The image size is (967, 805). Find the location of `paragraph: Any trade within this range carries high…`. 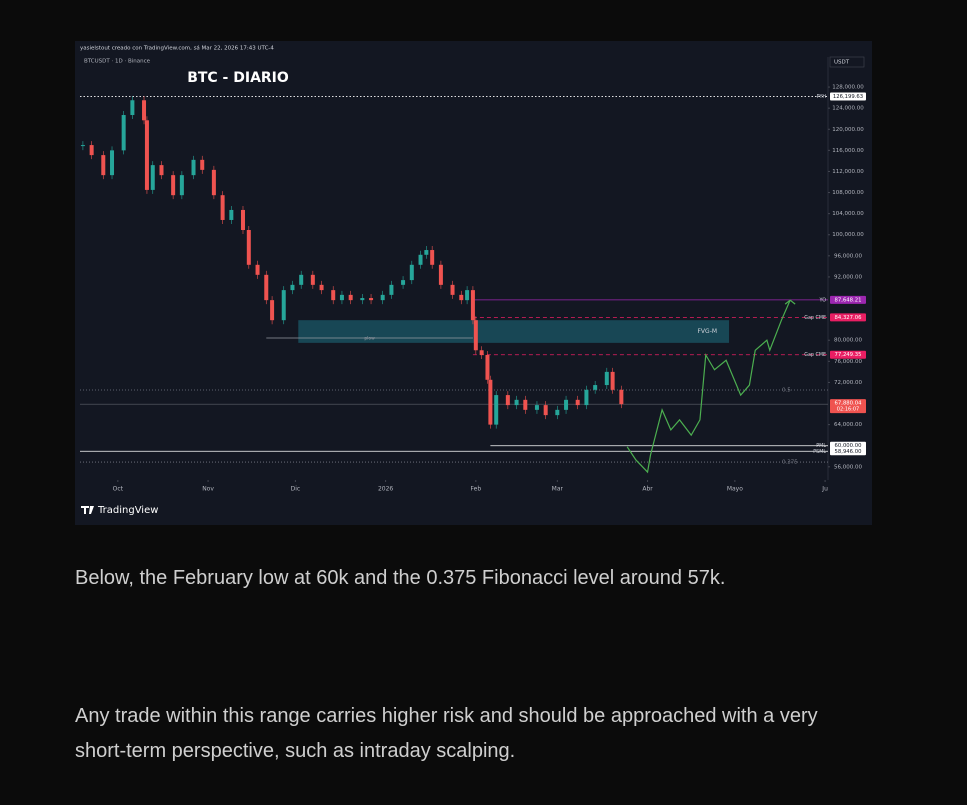

paragraph: Any trade within this range carries high… is located at coordinates (446, 733).